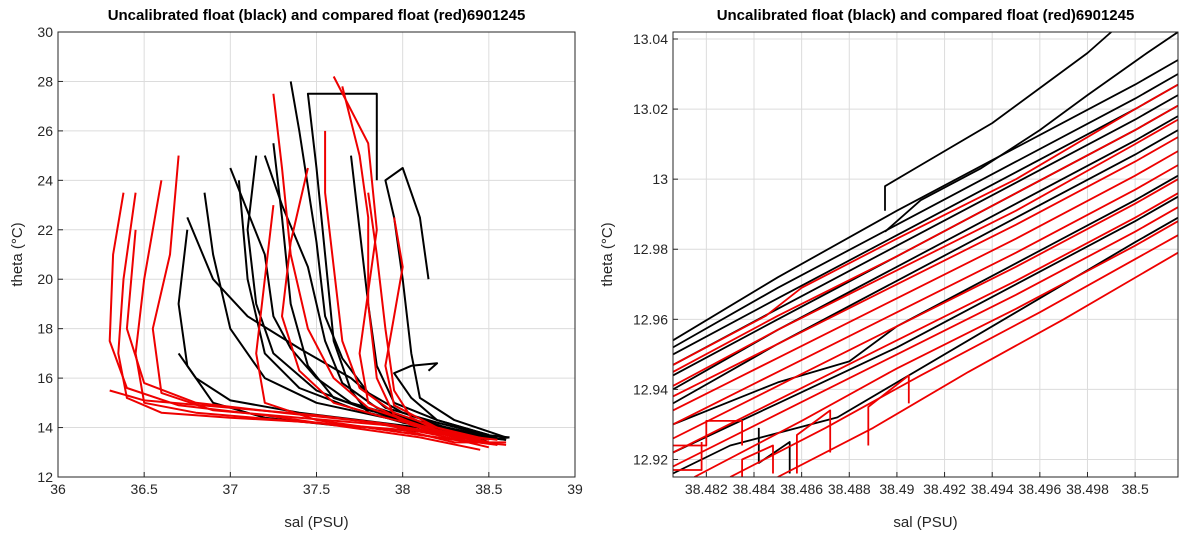  I want to click on x-tick-label: 36.5, so click(144, 489).